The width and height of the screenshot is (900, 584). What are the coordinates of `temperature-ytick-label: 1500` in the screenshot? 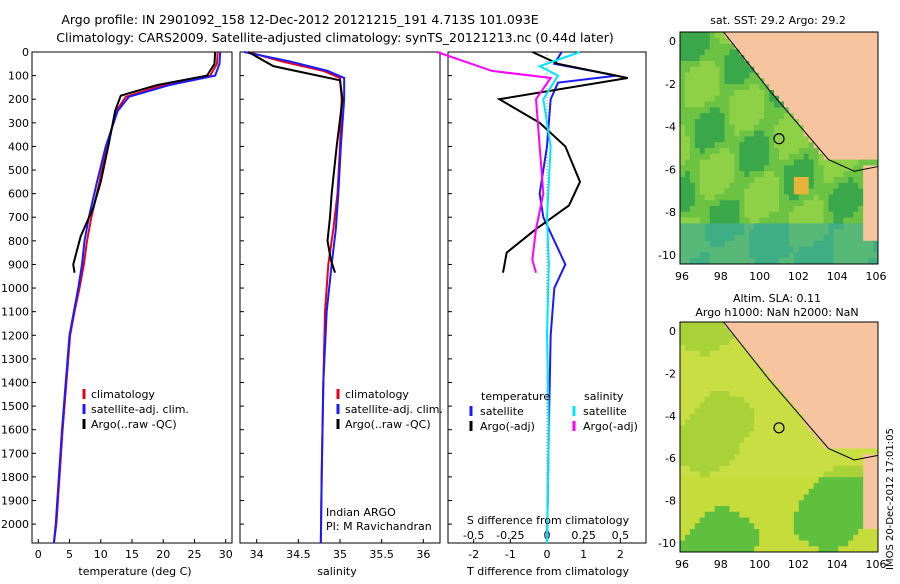 It's located at (15, 406).